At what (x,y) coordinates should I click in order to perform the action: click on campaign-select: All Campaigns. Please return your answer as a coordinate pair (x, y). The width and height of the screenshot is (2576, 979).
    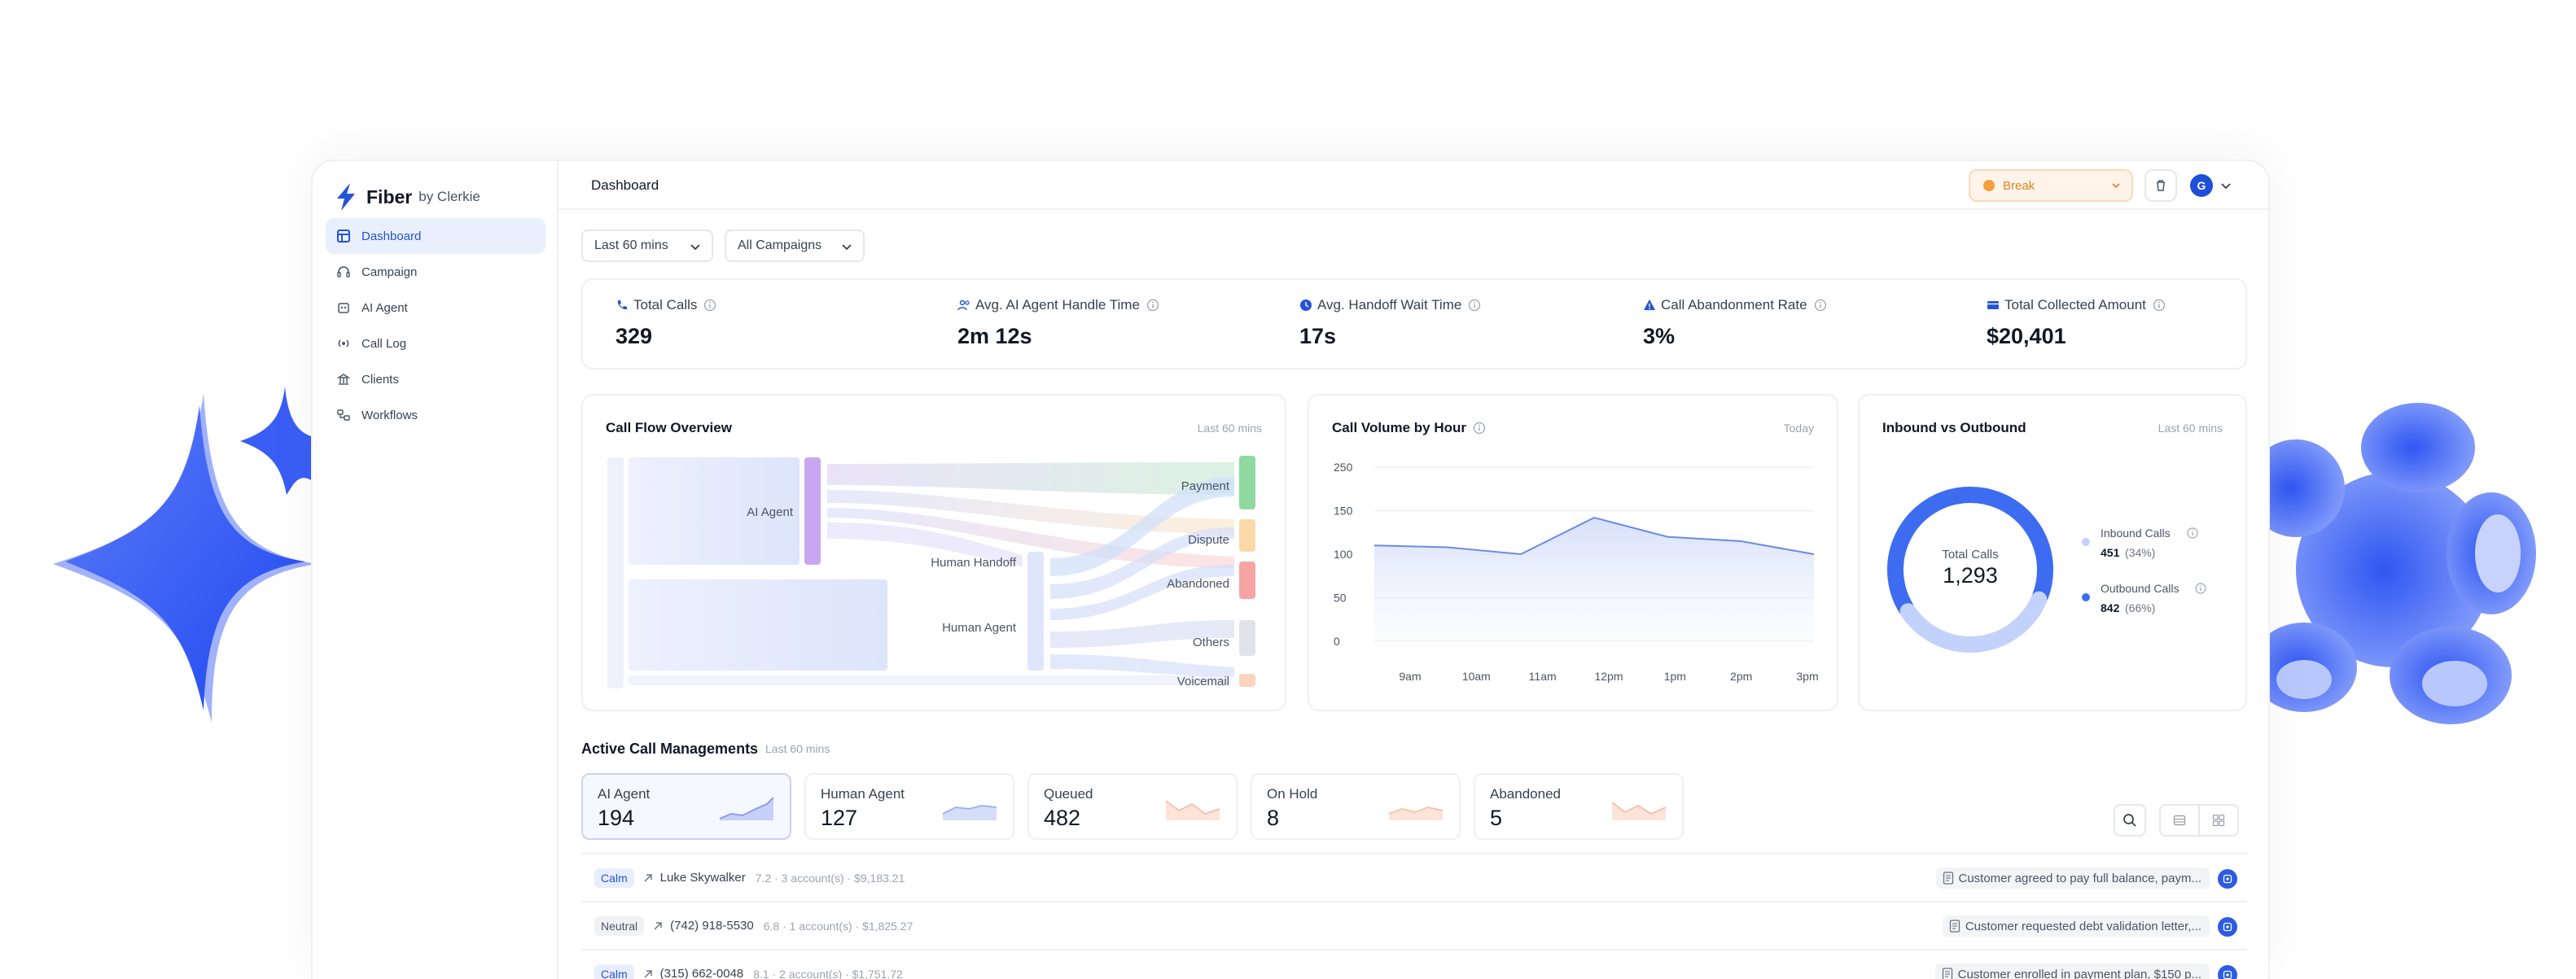
    Looking at the image, I should click on (795, 245).